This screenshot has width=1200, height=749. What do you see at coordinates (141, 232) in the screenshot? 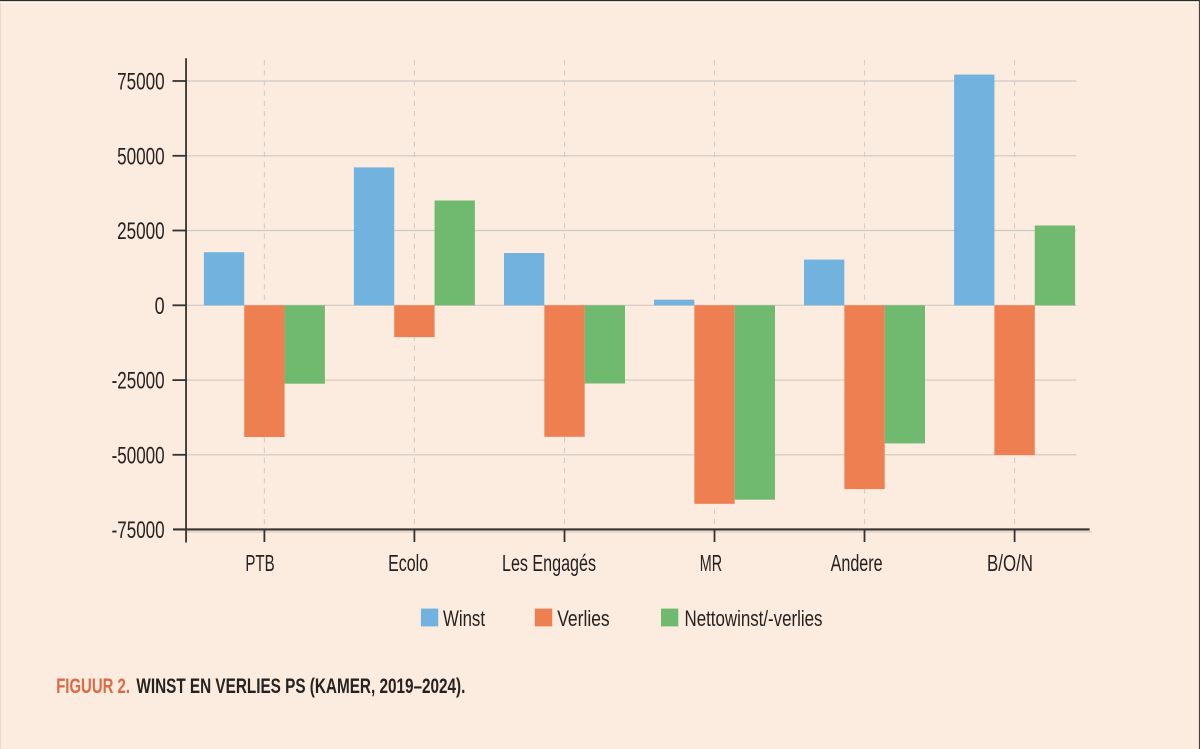
I see `svg-text: 25000` at bounding box center [141, 232].